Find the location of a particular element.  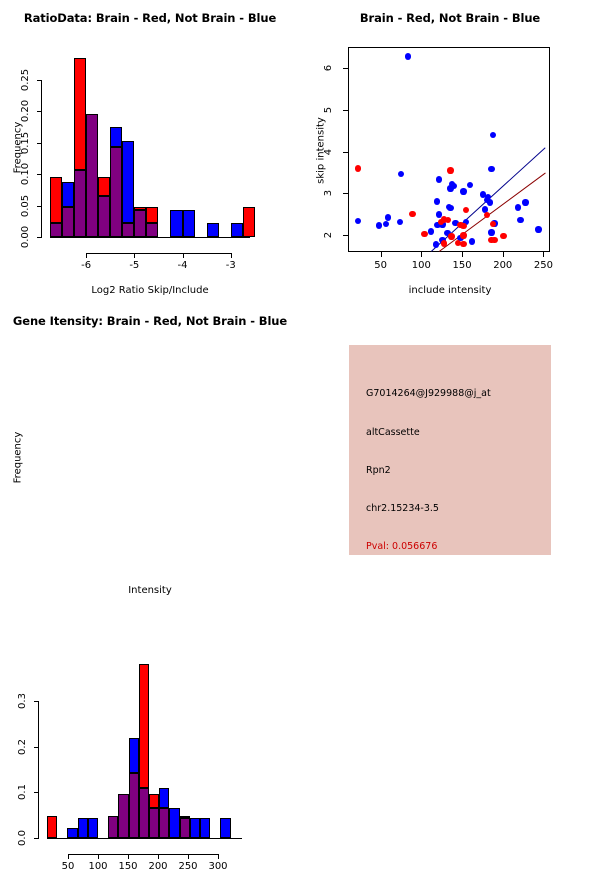

x-axis-tick-label: -5 is located at coordinates (134, 265).